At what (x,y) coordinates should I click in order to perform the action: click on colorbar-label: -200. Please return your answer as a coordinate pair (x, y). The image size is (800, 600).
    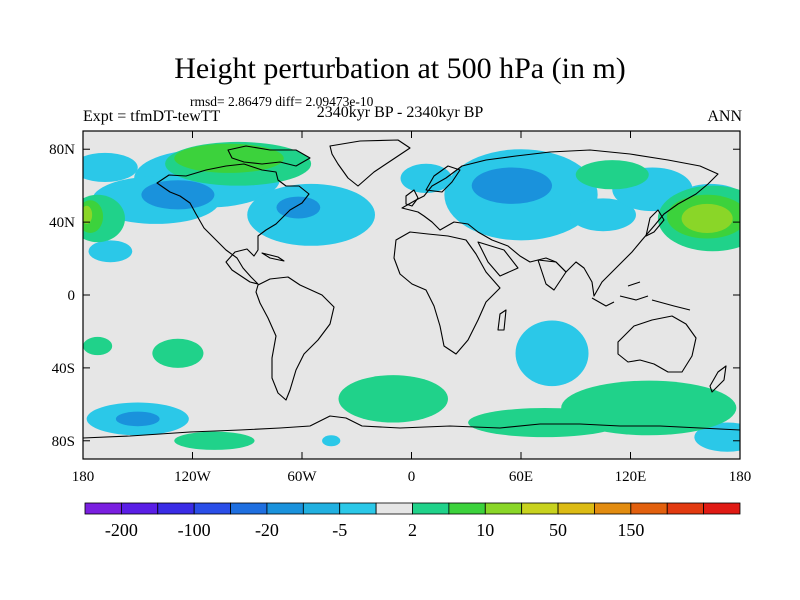
    Looking at the image, I should click on (121, 530).